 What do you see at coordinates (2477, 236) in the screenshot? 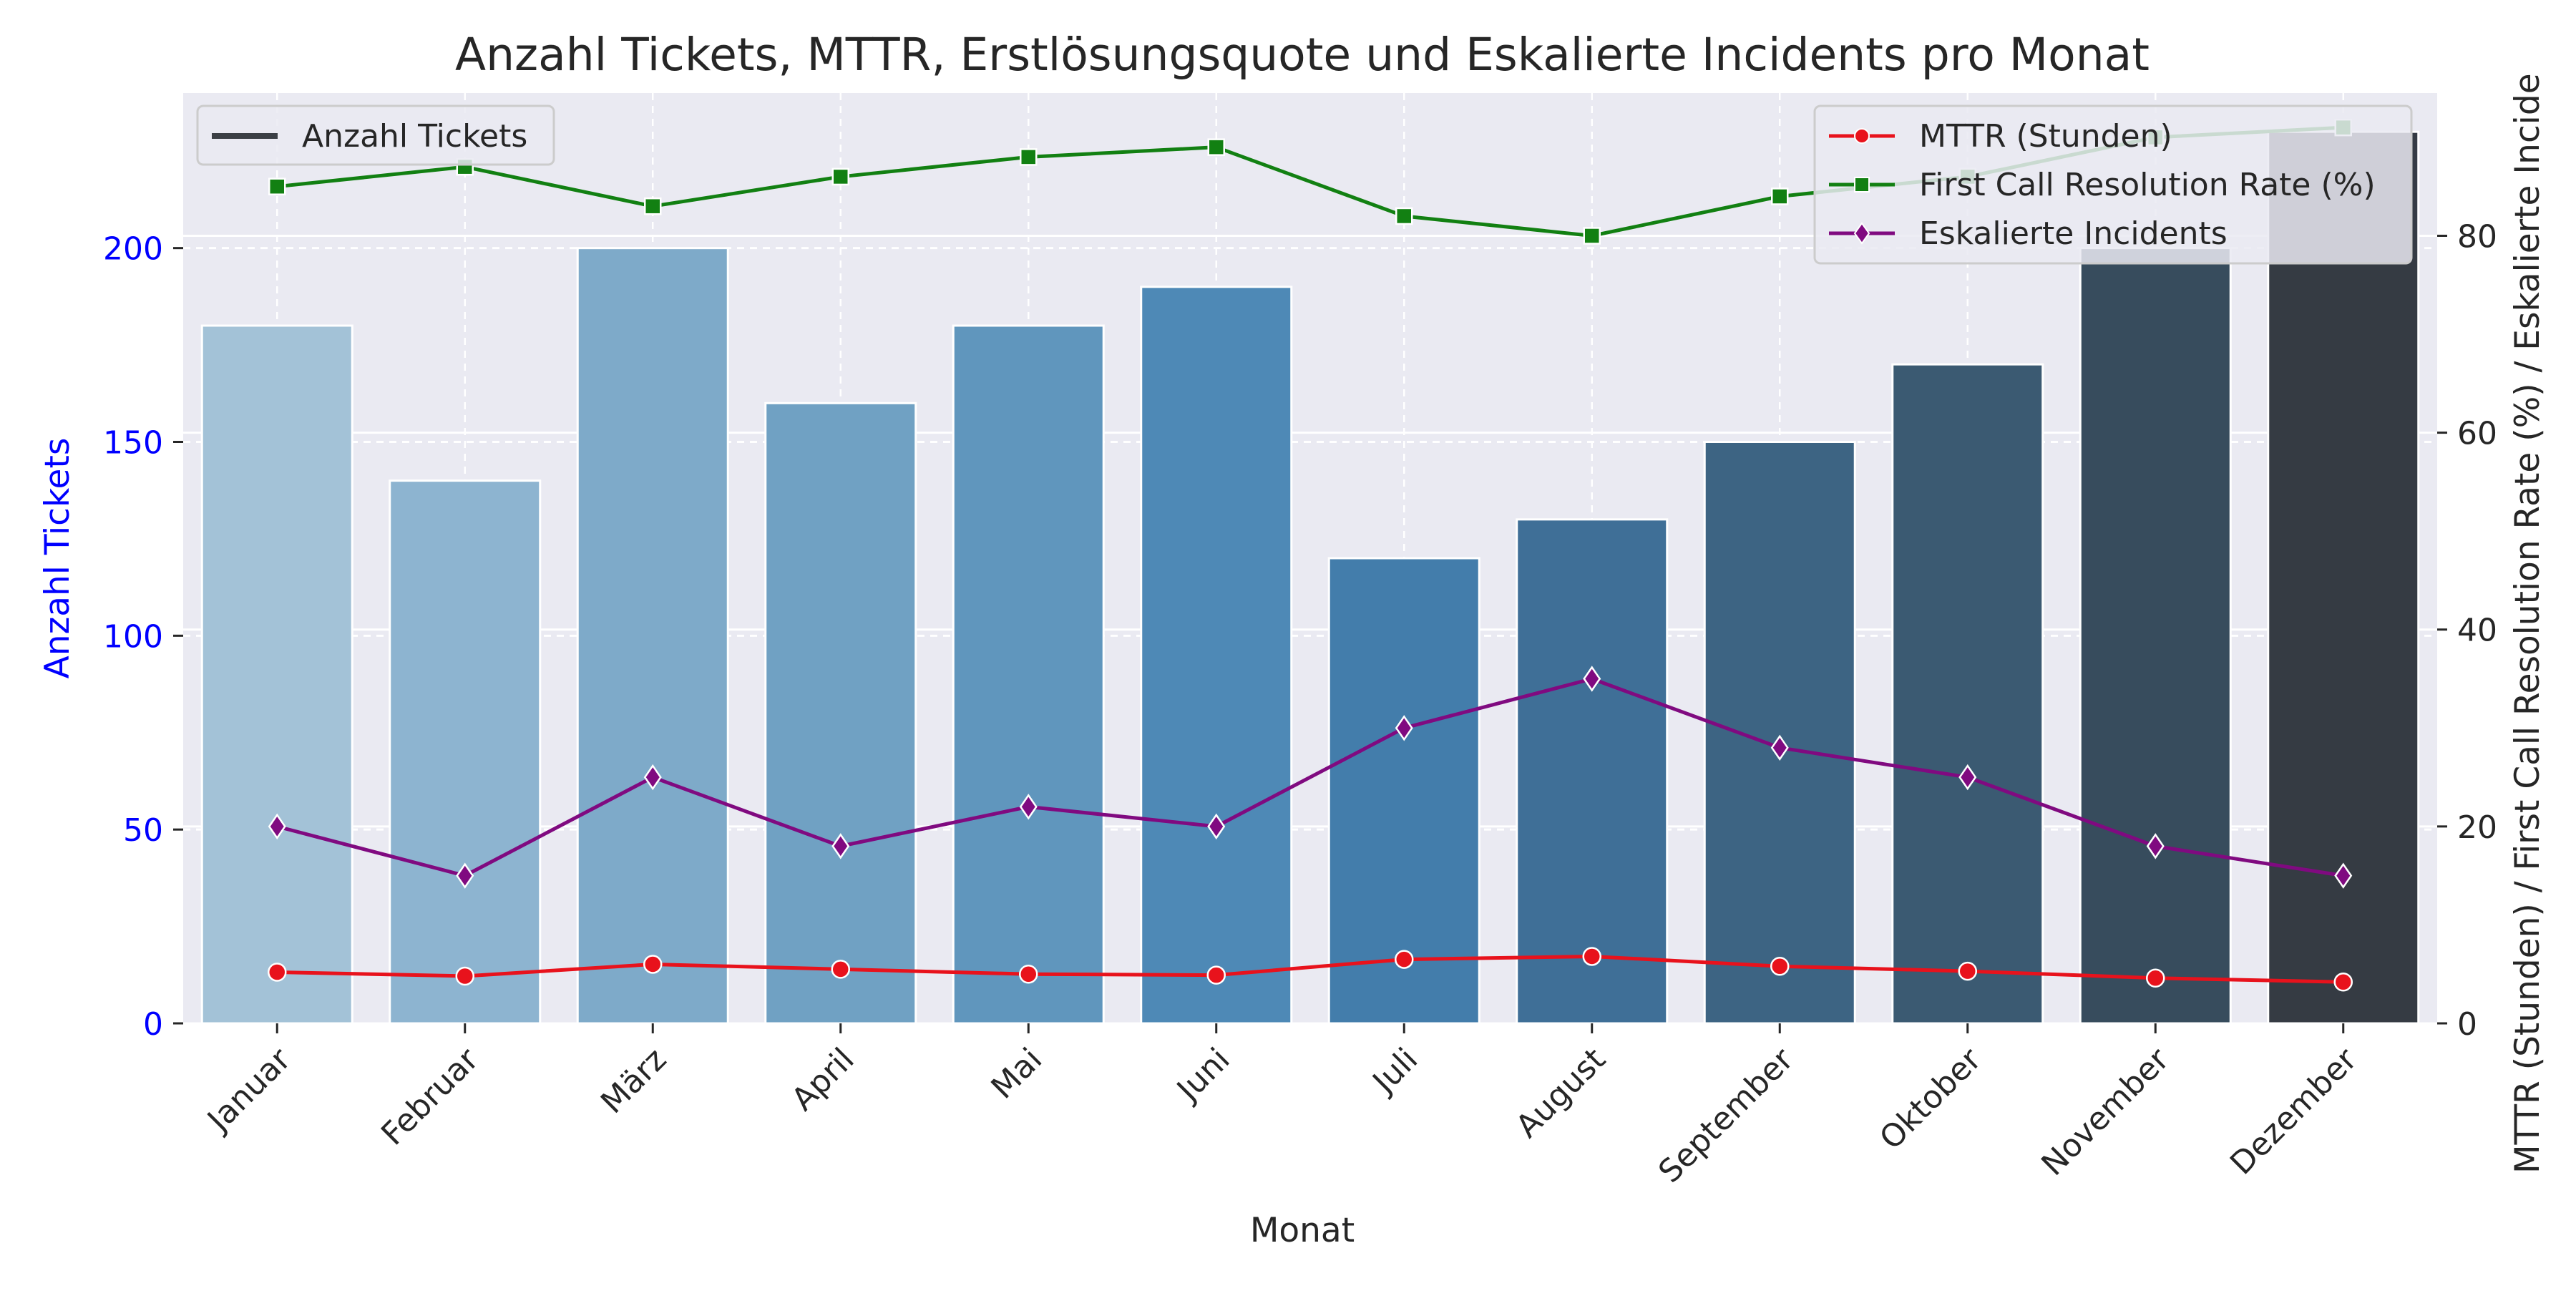
I see `y-right-tick-label: 80` at bounding box center [2477, 236].